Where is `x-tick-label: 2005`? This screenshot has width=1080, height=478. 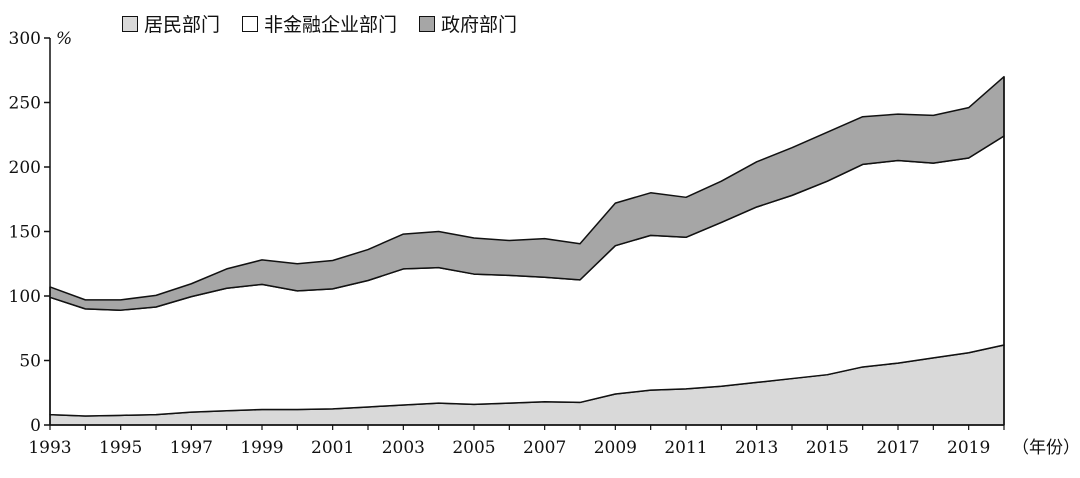 x-tick-label: 2005 is located at coordinates (473, 448).